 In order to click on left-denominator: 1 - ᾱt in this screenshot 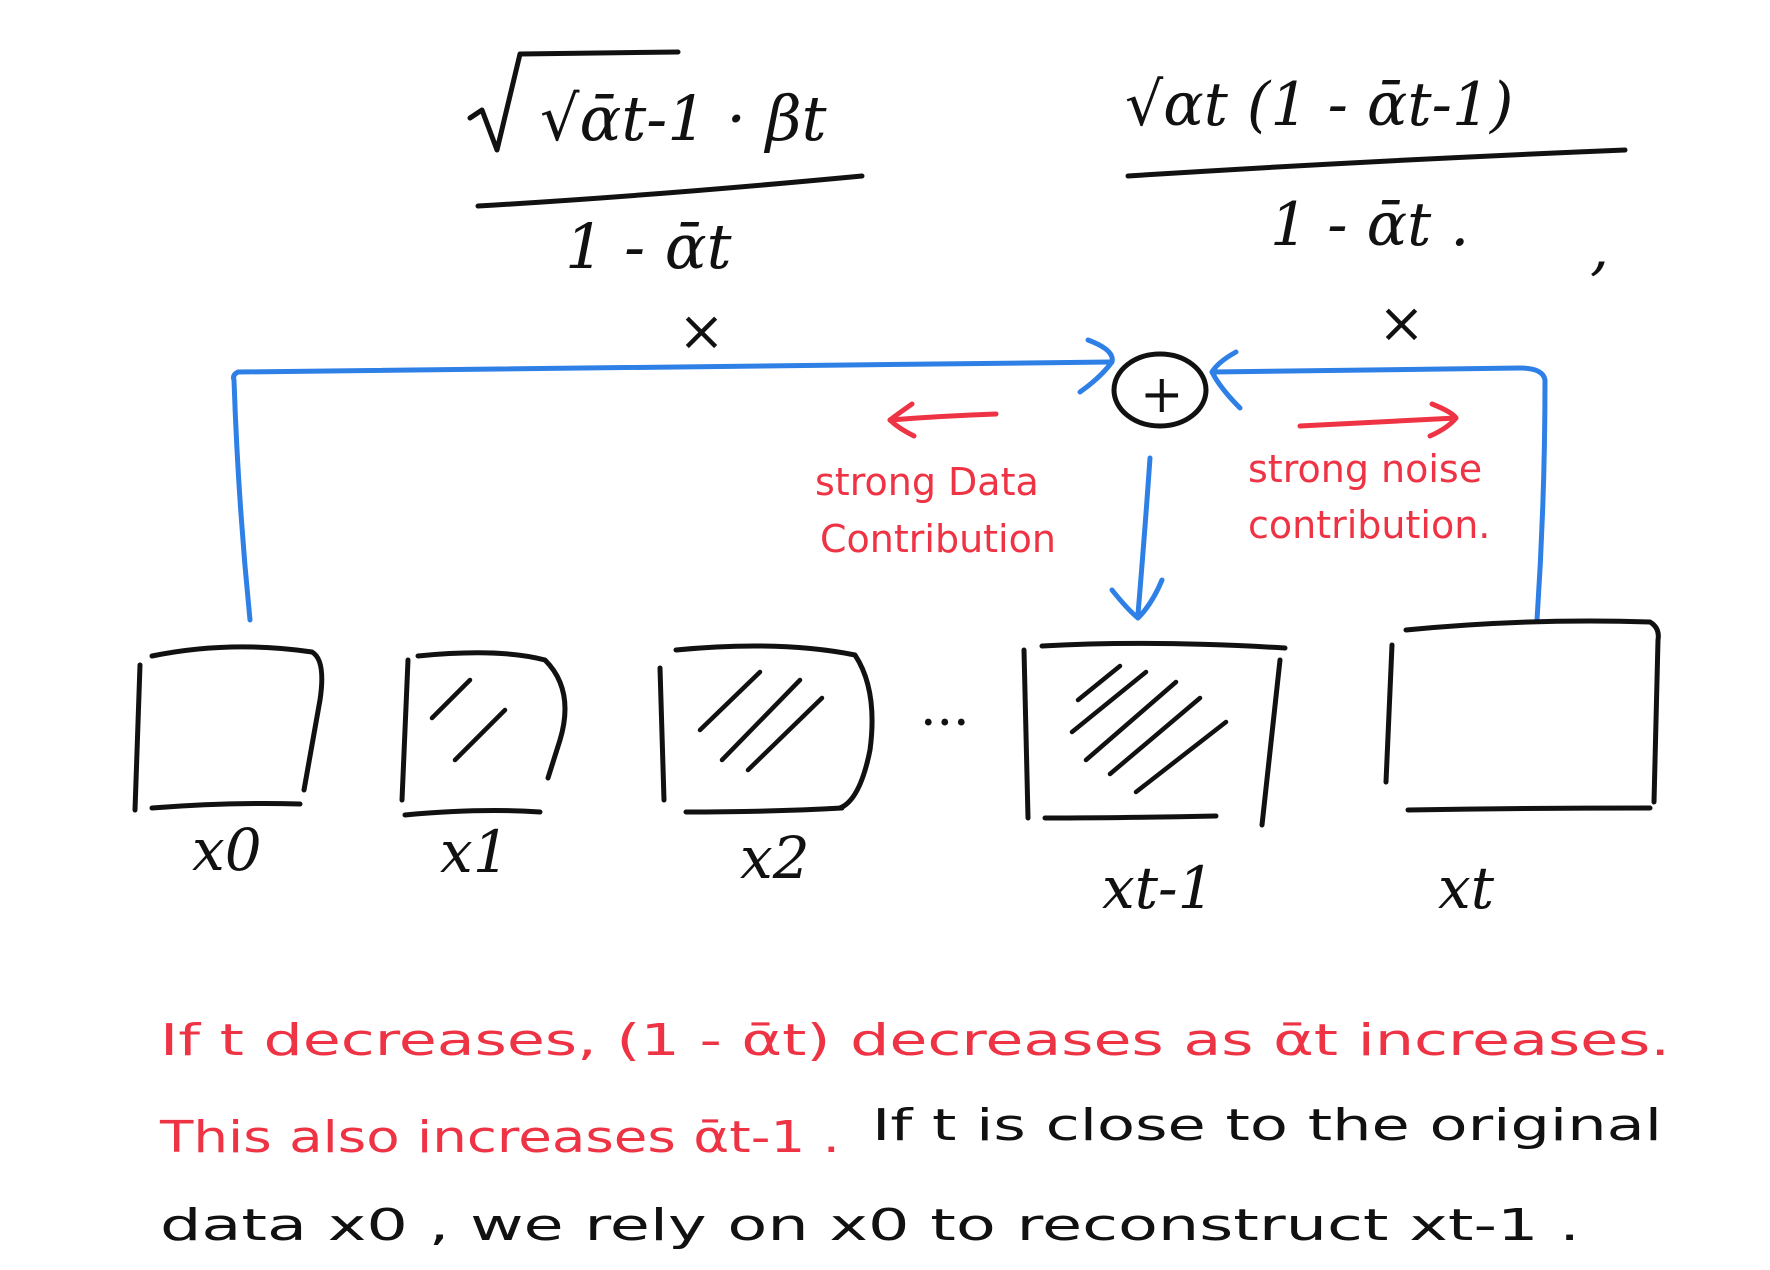, I will do `click(648, 246)`.